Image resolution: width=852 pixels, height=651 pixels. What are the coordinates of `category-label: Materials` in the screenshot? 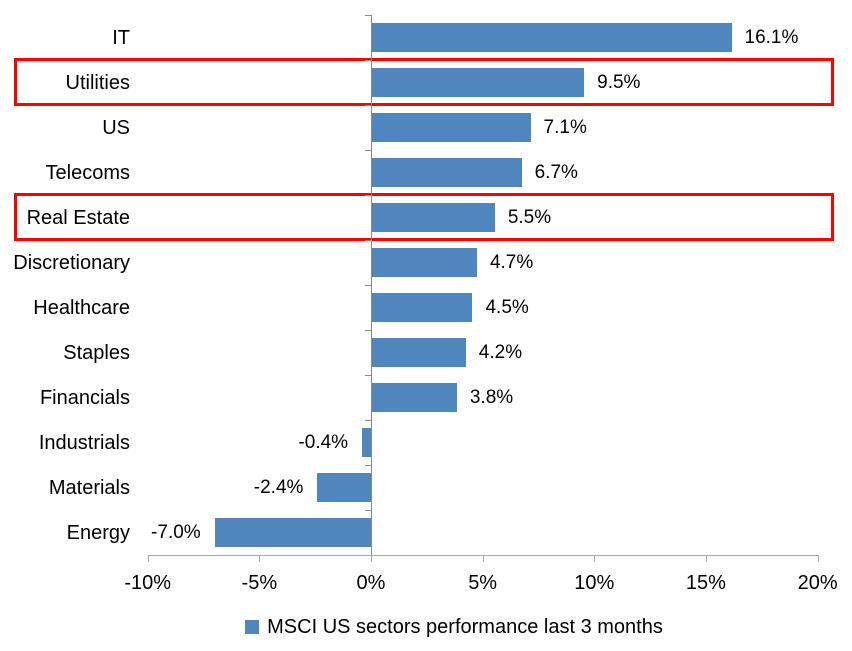 It's located at (89, 487).